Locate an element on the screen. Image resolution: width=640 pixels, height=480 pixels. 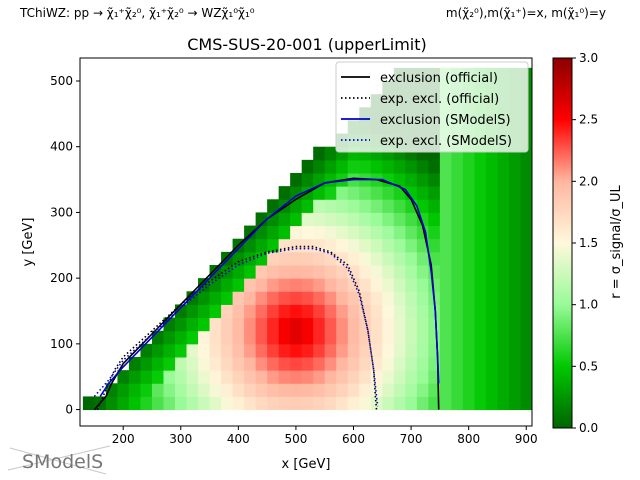
logo-decor-line is located at coordinates (58, 461).